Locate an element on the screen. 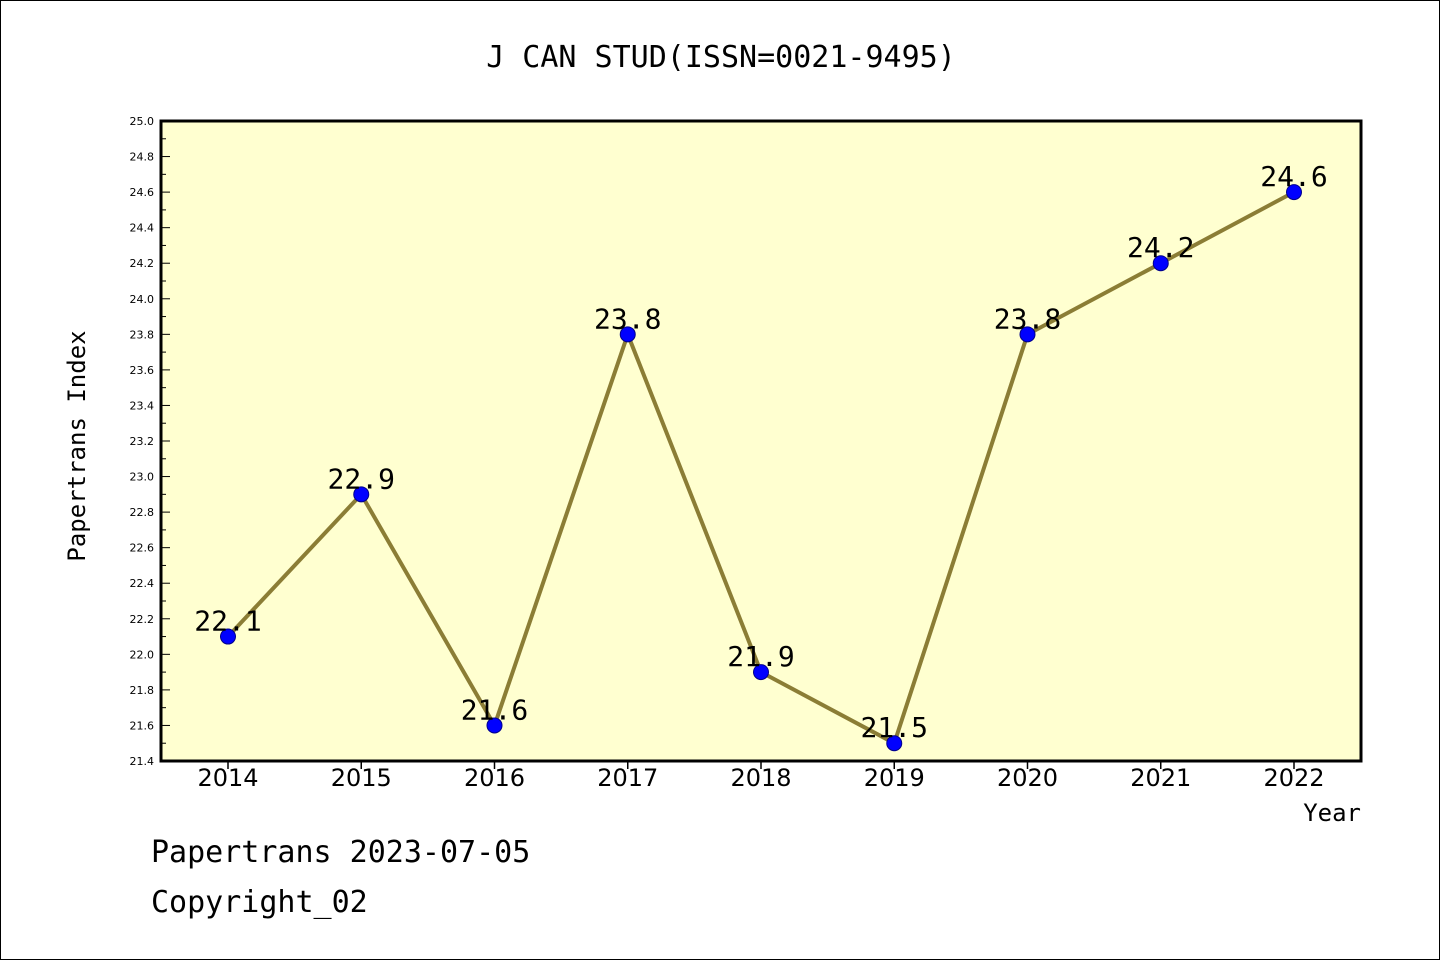  x-tick-label: 2017 is located at coordinates (627, 778).